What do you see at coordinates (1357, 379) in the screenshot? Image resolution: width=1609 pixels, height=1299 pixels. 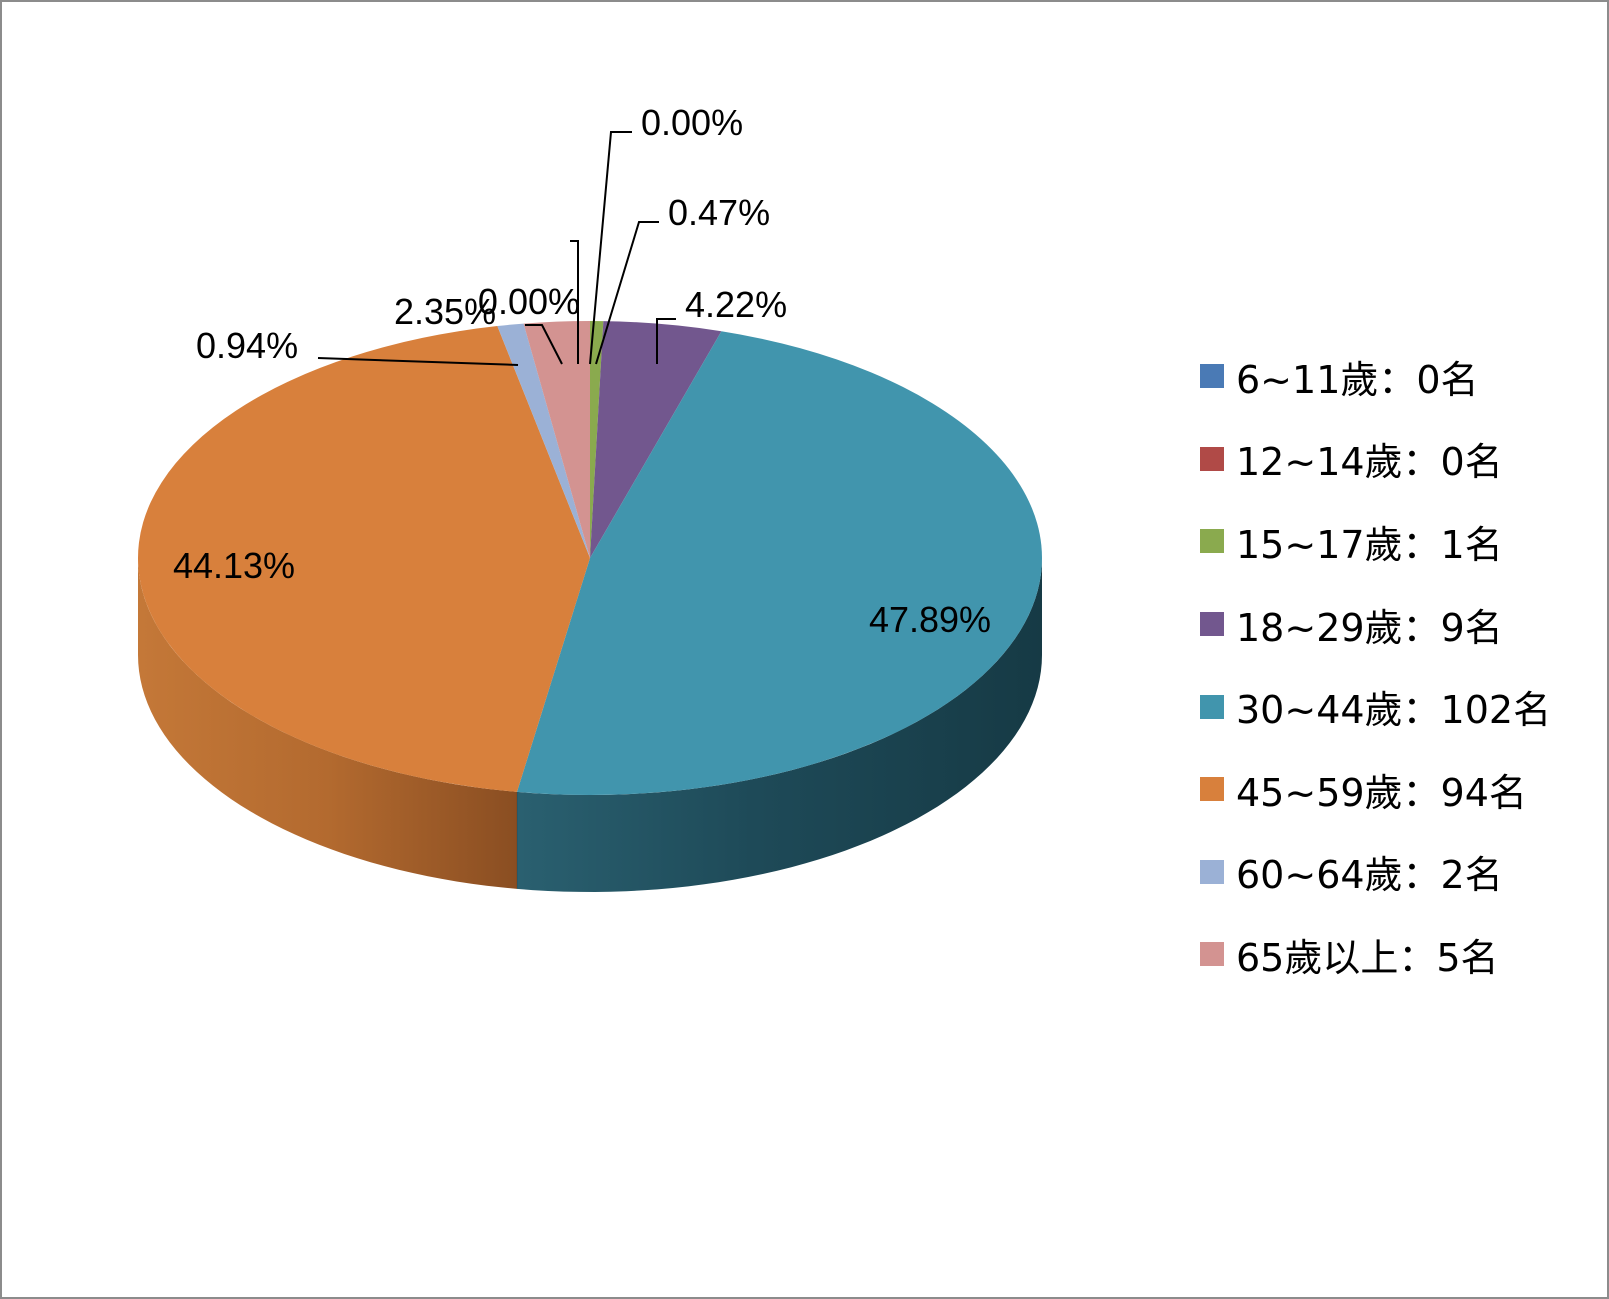 I see `legend-label-0: 6~11歲：0名` at bounding box center [1357, 379].